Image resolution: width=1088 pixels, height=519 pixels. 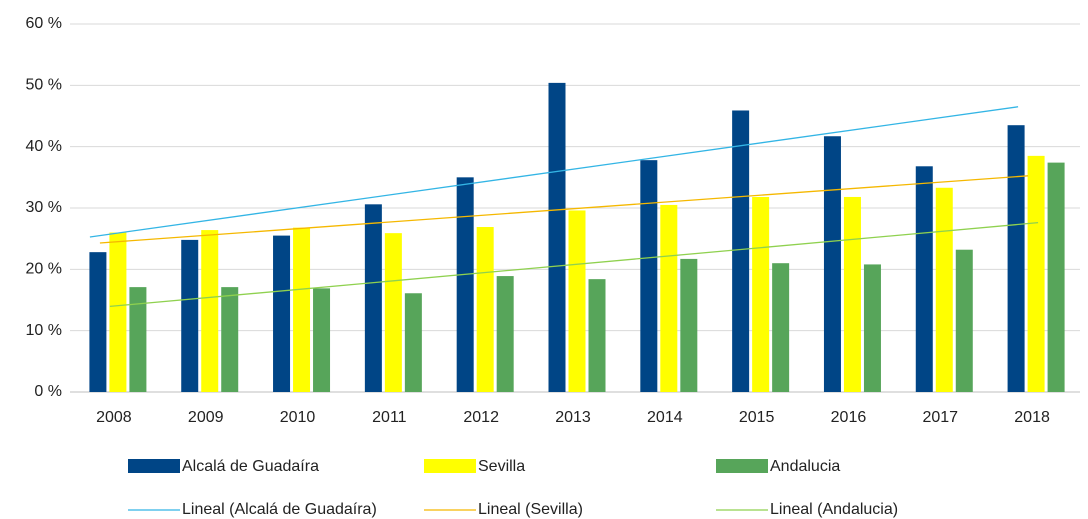 What do you see at coordinates (44, 330) in the screenshot?
I see `y-tick-label: 10 %` at bounding box center [44, 330].